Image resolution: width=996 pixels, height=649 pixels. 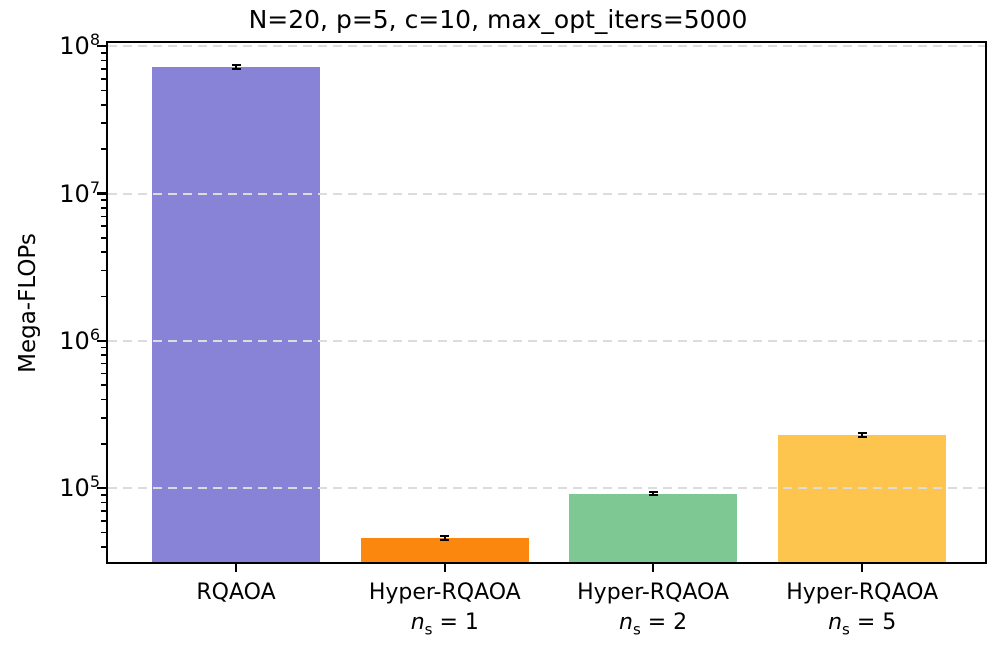 I want to click on y-tick-label: 105, so click(x=50, y=488).